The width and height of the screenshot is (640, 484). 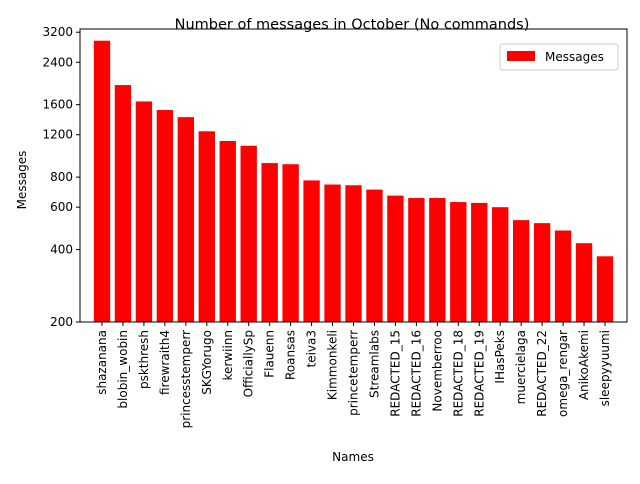 I want to click on x-tick-label: Flauenn, so click(x=270, y=354).